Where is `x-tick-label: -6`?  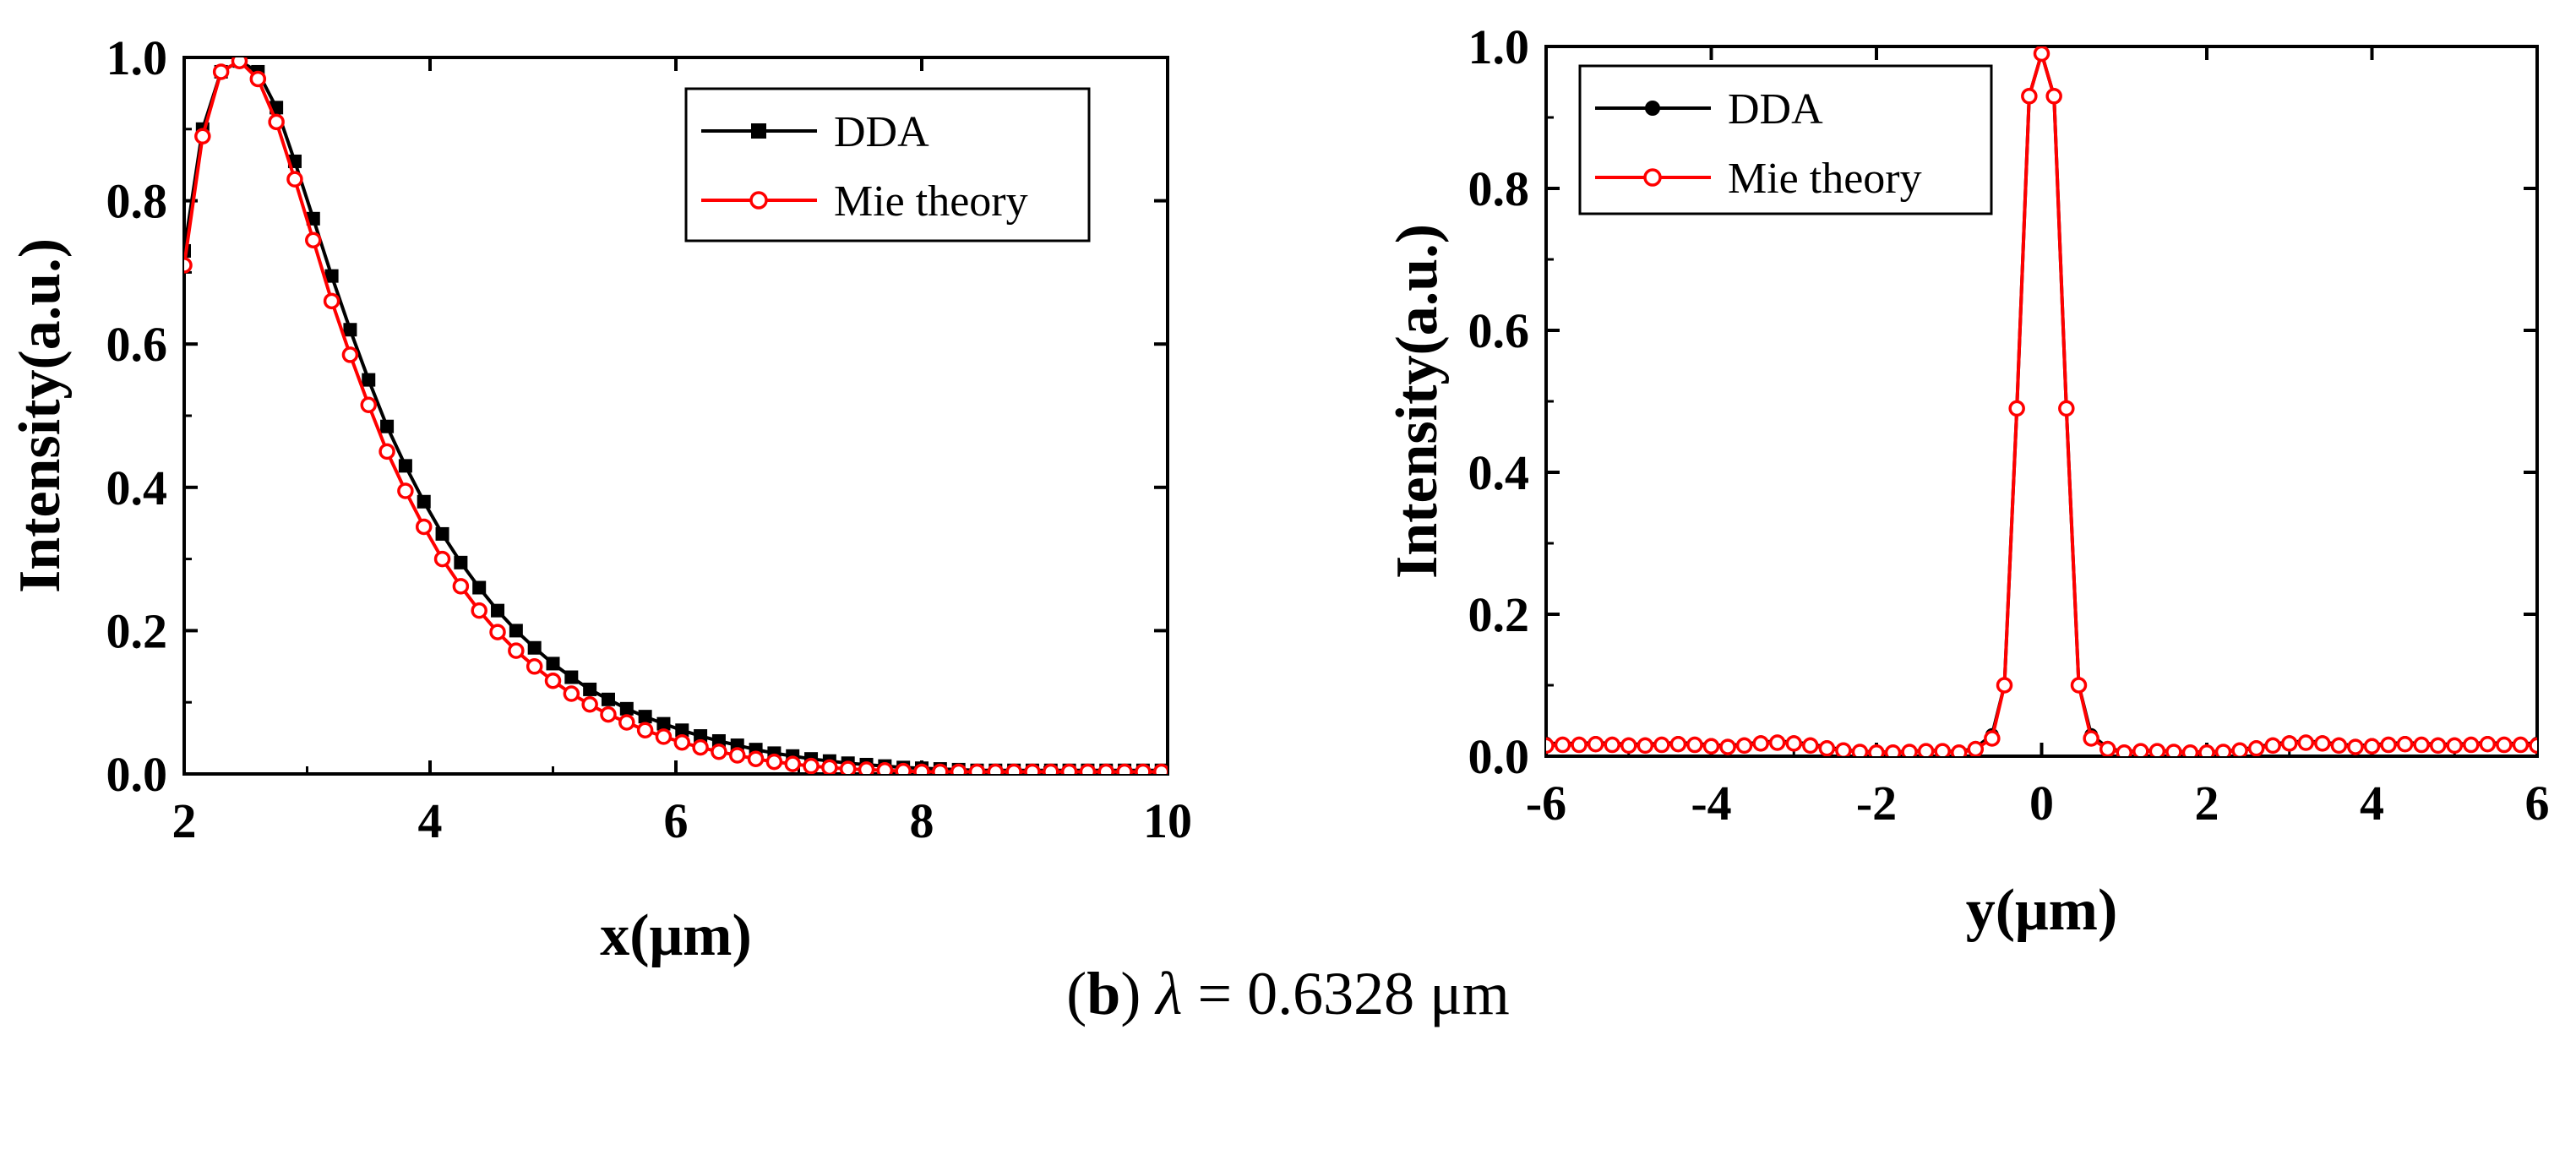 x-tick-label: -6 is located at coordinates (1546, 803).